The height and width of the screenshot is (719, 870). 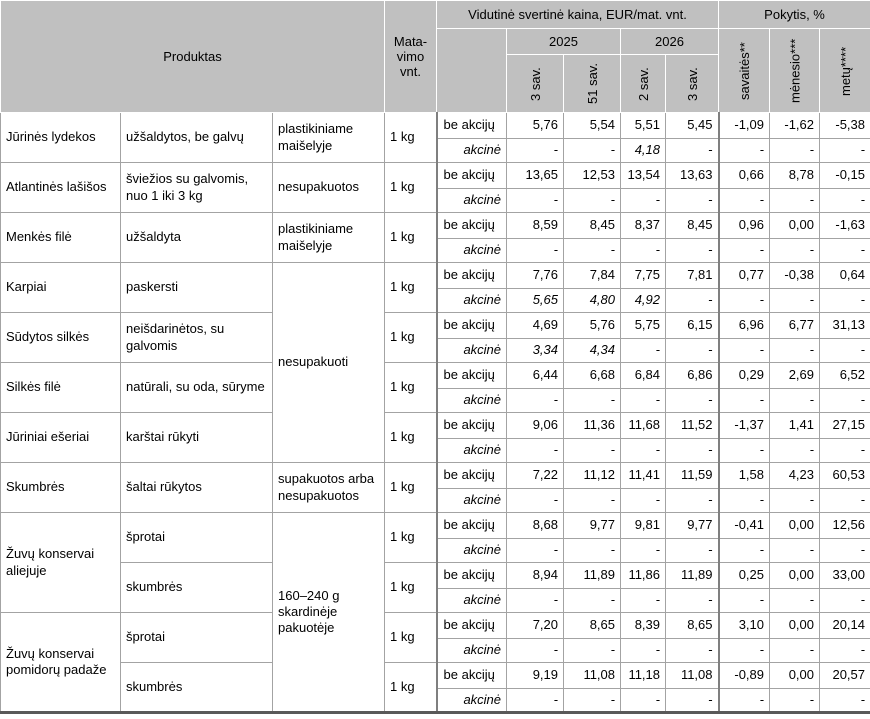 What do you see at coordinates (643, 83) in the screenshot?
I see `col-header-week-2026-2: 2 sav.` at bounding box center [643, 83].